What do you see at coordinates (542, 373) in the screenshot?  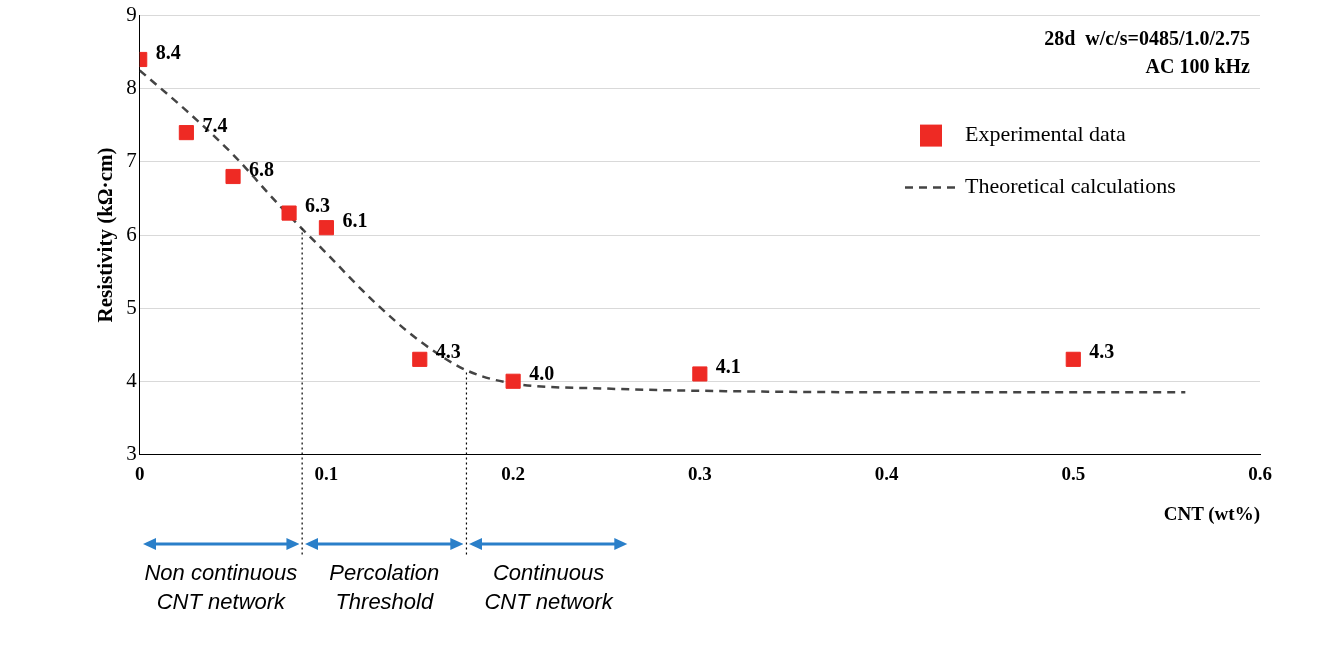 I see `data-label: 4.0` at bounding box center [542, 373].